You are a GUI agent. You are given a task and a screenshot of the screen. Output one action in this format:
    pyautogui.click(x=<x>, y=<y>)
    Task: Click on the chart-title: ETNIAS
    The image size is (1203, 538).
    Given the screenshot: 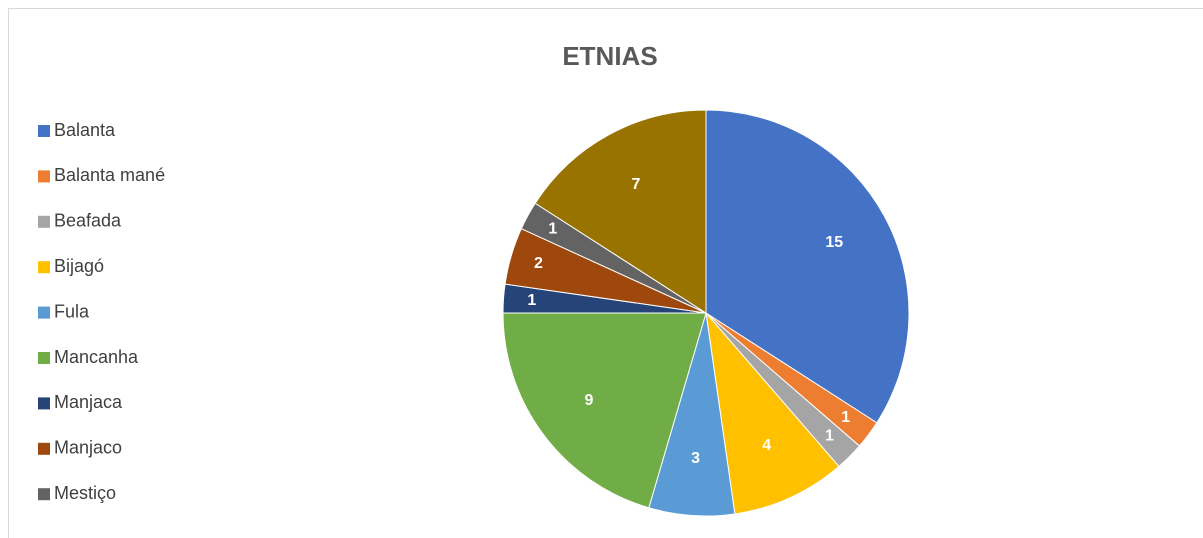 What is the action you would take?
    pyautogui.click(x=609, y=56)
    